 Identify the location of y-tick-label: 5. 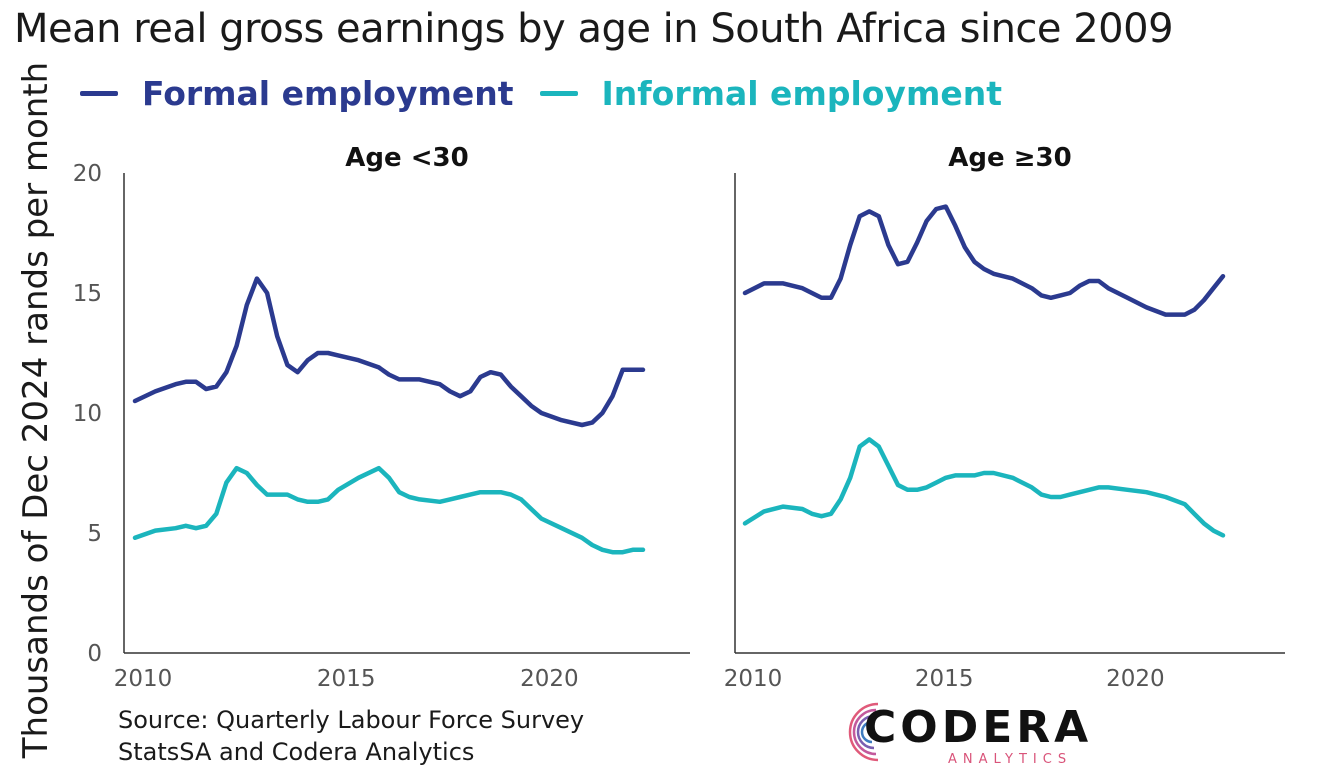
(94, 534).